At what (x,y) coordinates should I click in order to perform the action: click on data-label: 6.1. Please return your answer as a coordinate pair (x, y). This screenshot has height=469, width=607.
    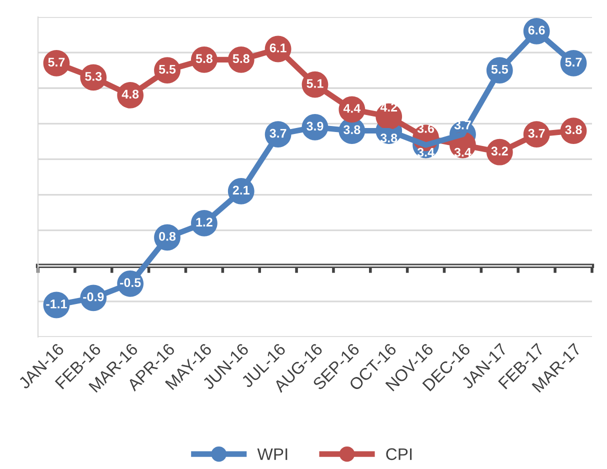
    Looking at the image, I should click on (278, 48).